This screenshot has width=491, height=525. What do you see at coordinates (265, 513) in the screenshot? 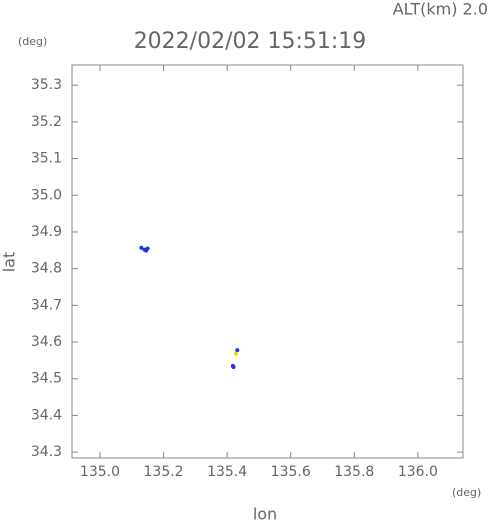
I see `x-axis-label: lon` at bounding box center [265, 513].